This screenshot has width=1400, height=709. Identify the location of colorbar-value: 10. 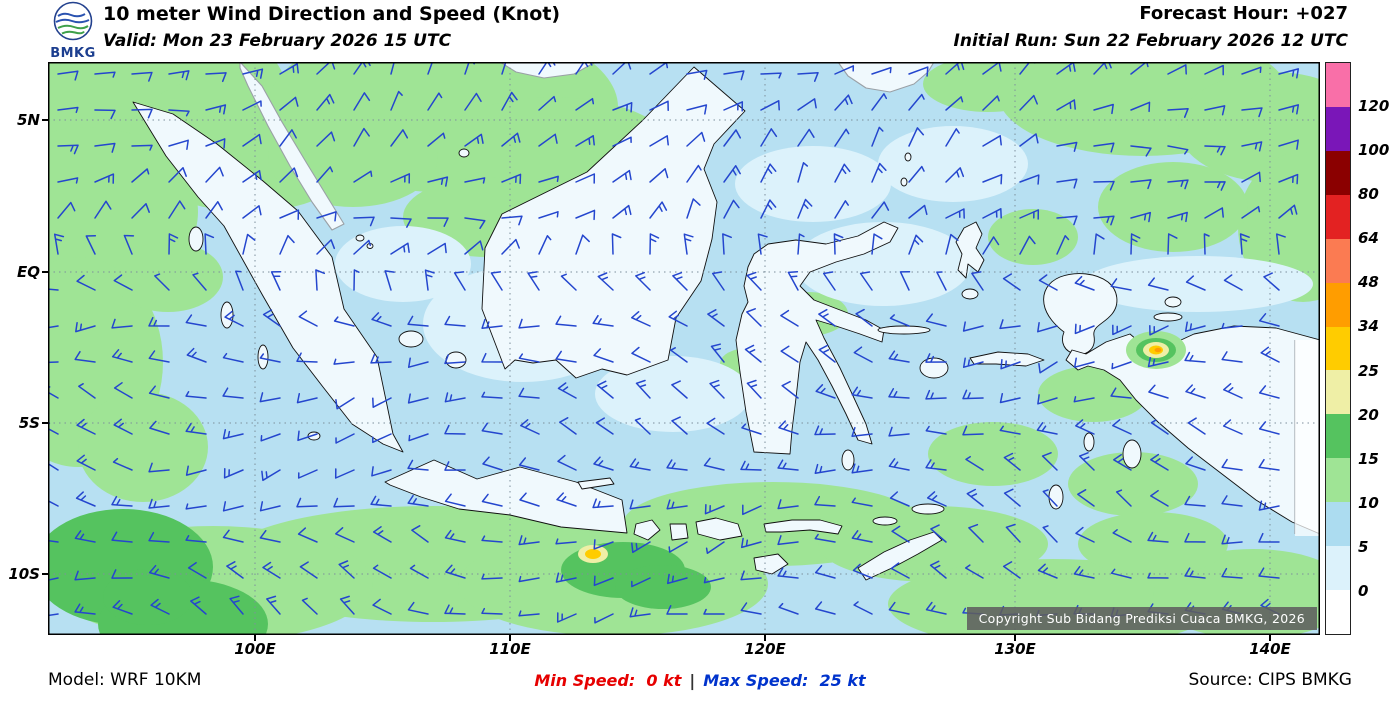
(1368, 502).